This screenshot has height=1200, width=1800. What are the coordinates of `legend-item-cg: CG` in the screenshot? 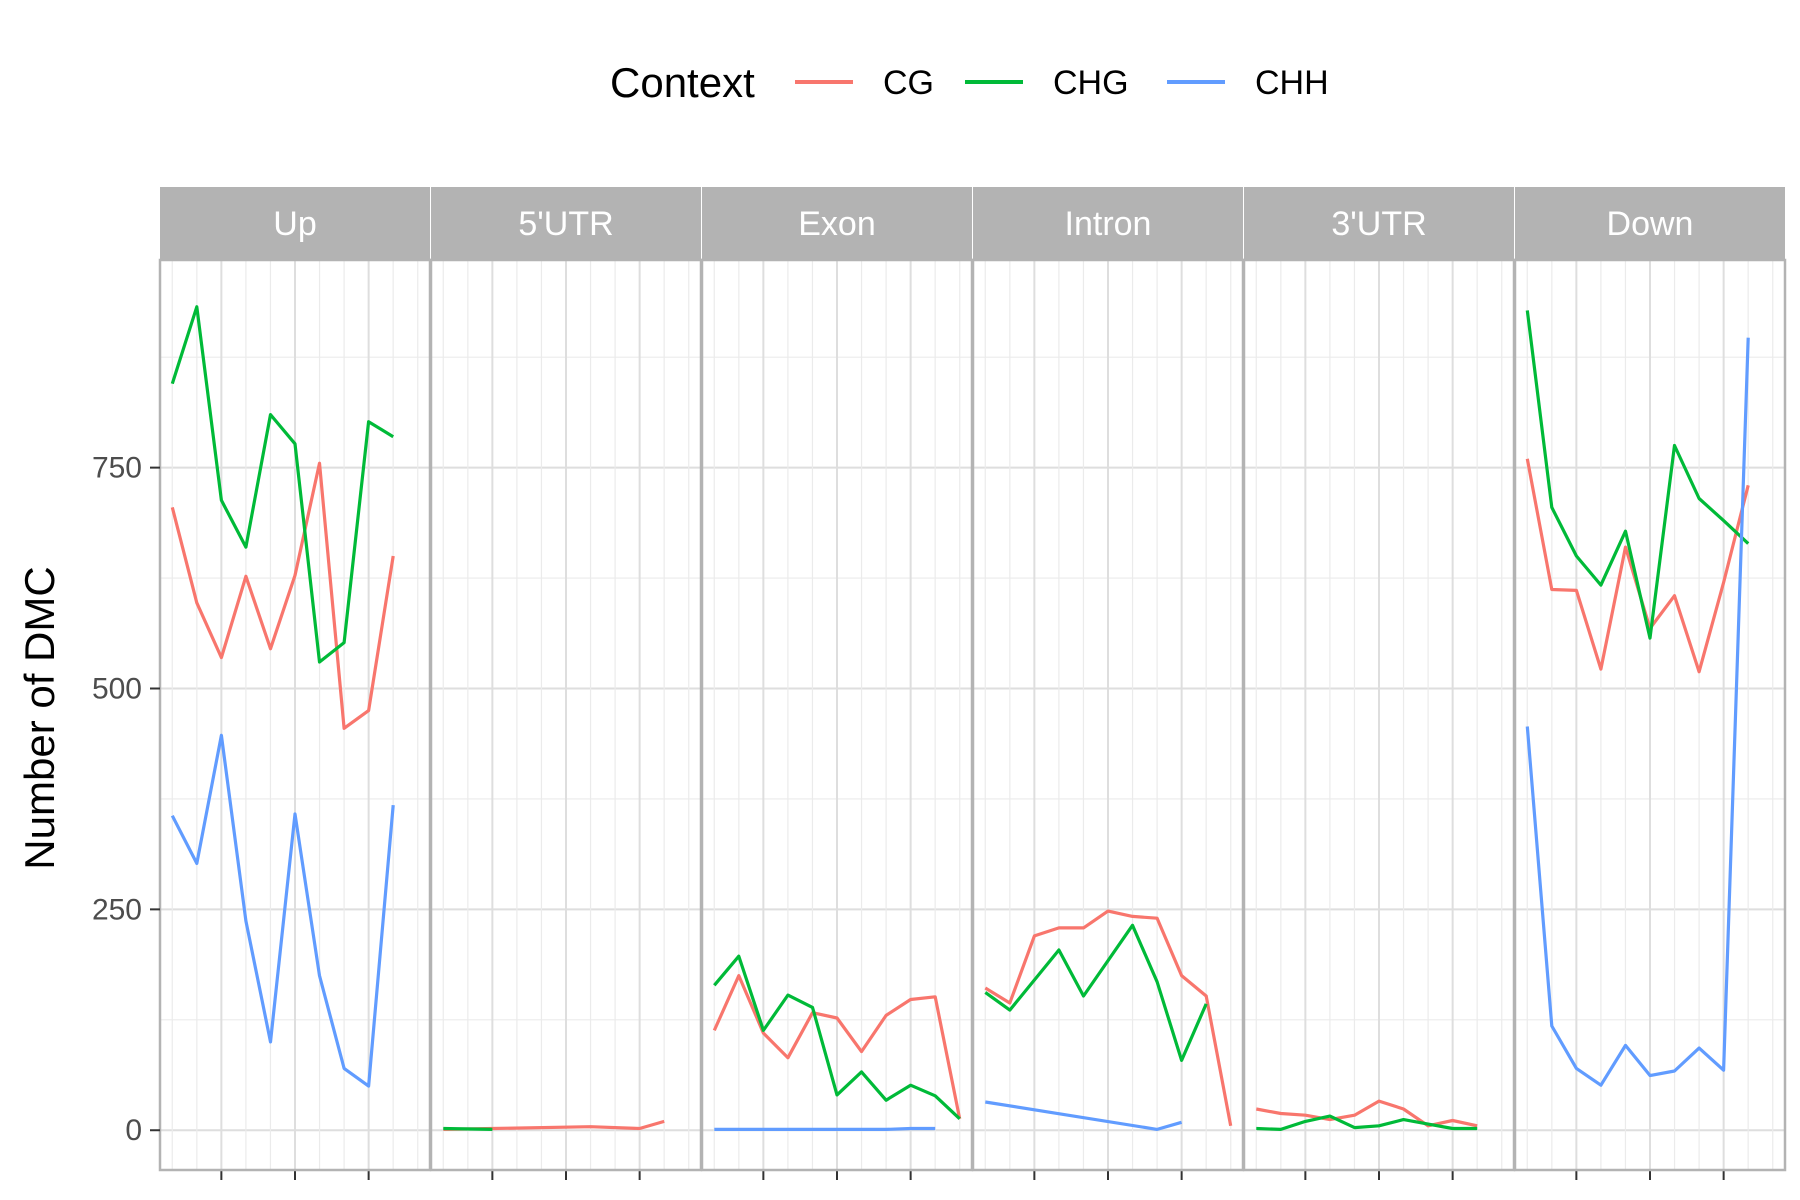 It's located at (864, 83).